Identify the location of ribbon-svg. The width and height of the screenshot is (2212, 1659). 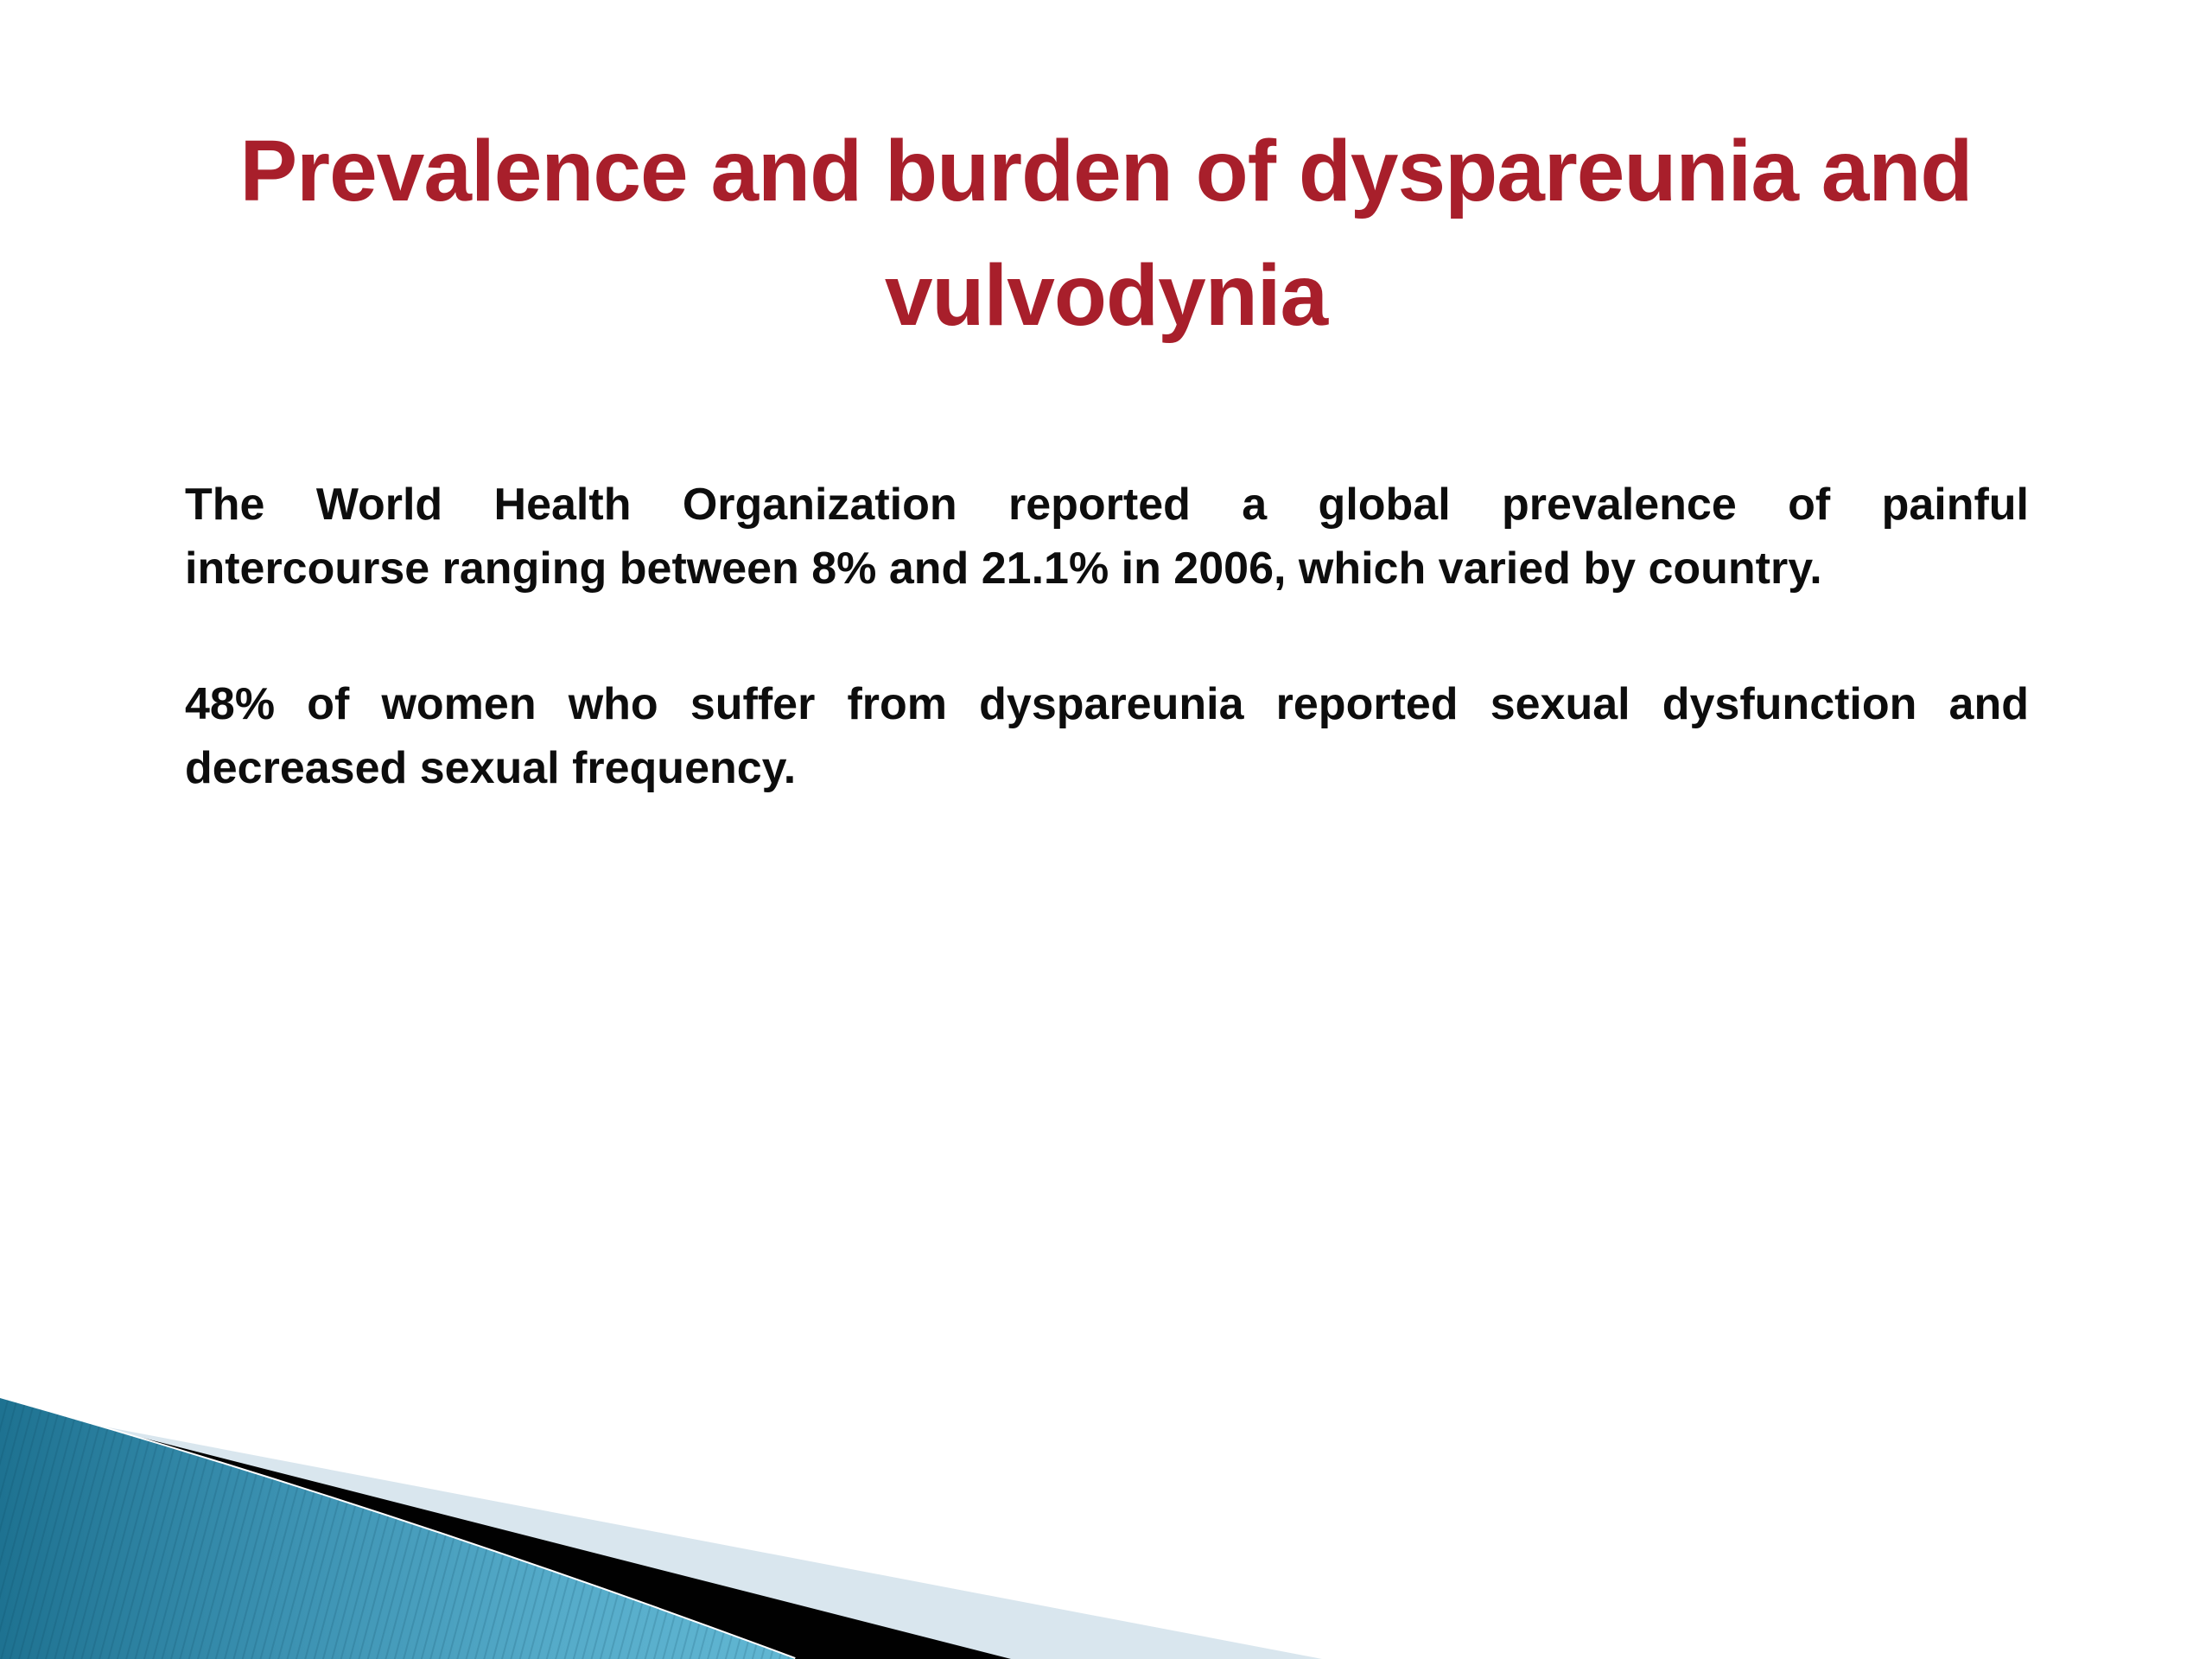
(661, 1527).